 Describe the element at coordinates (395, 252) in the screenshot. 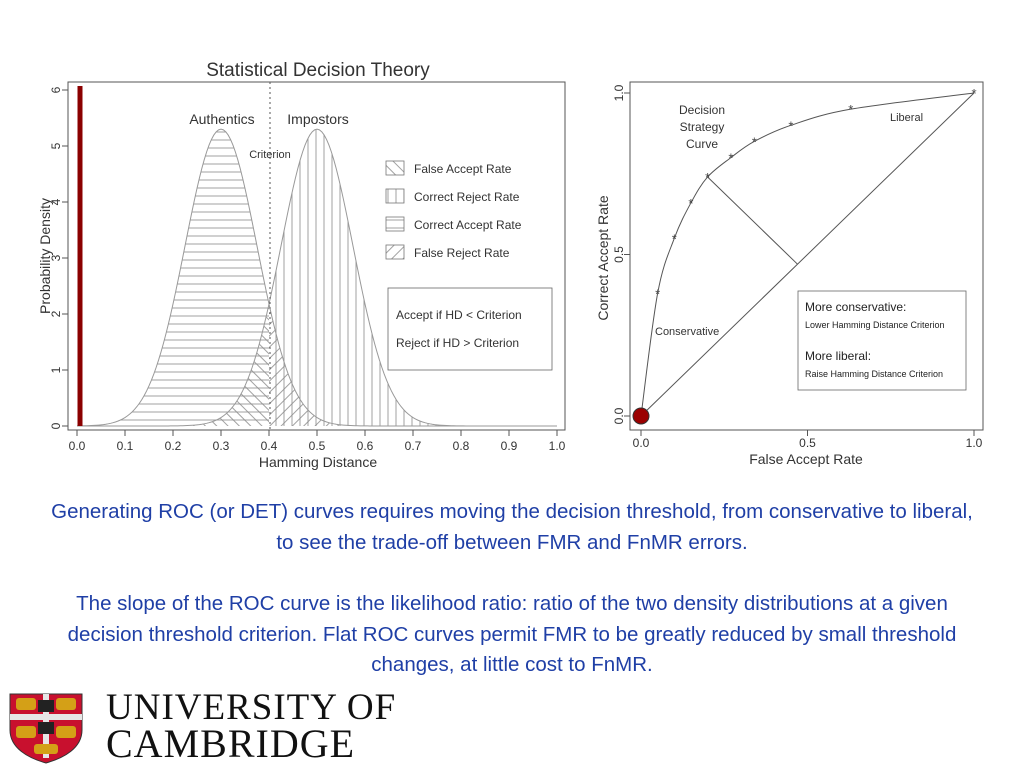

I see `legend-swatch-frr` at that location.